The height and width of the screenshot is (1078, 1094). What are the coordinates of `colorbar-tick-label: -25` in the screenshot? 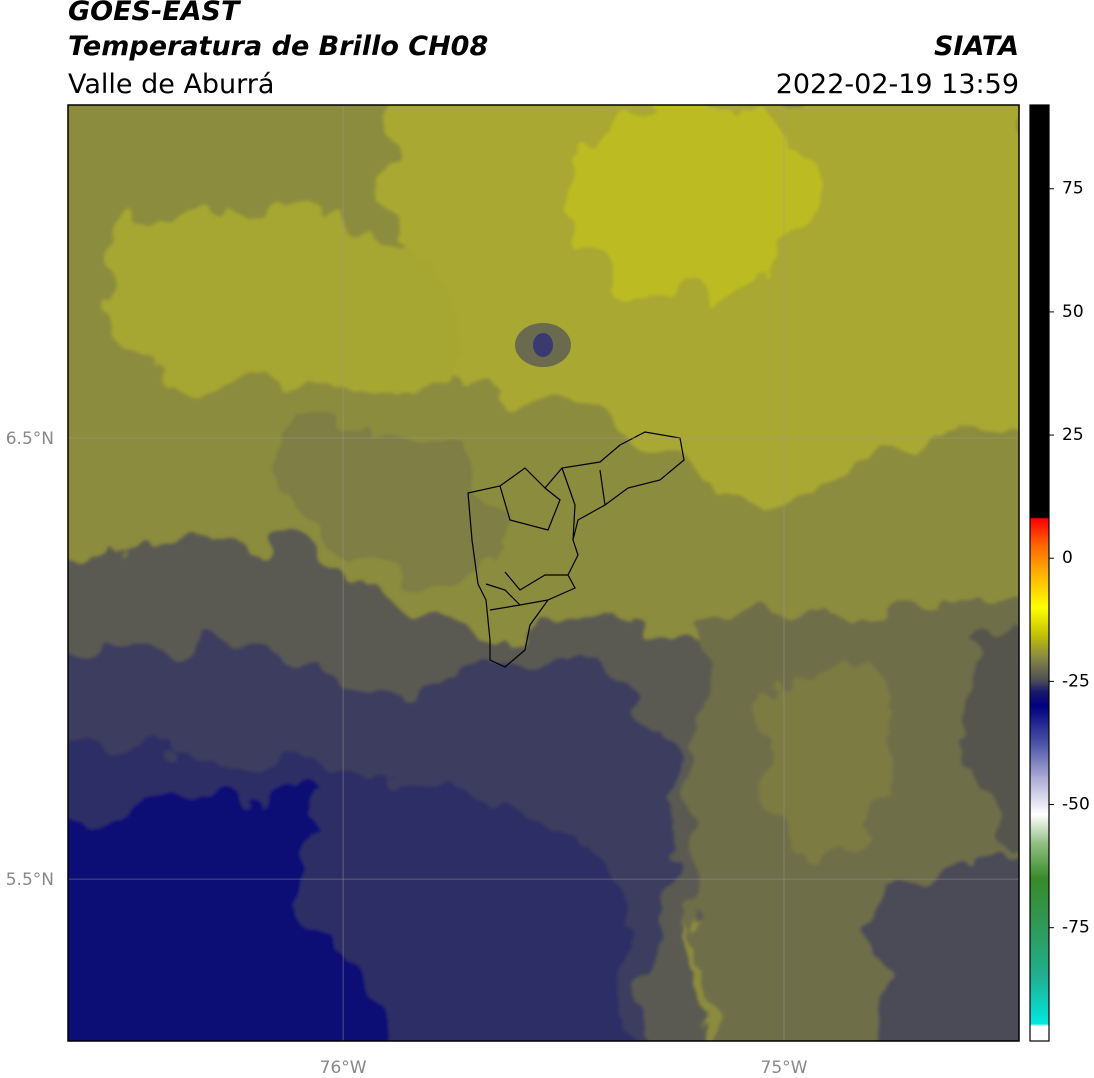 It's located at (1076, 681).